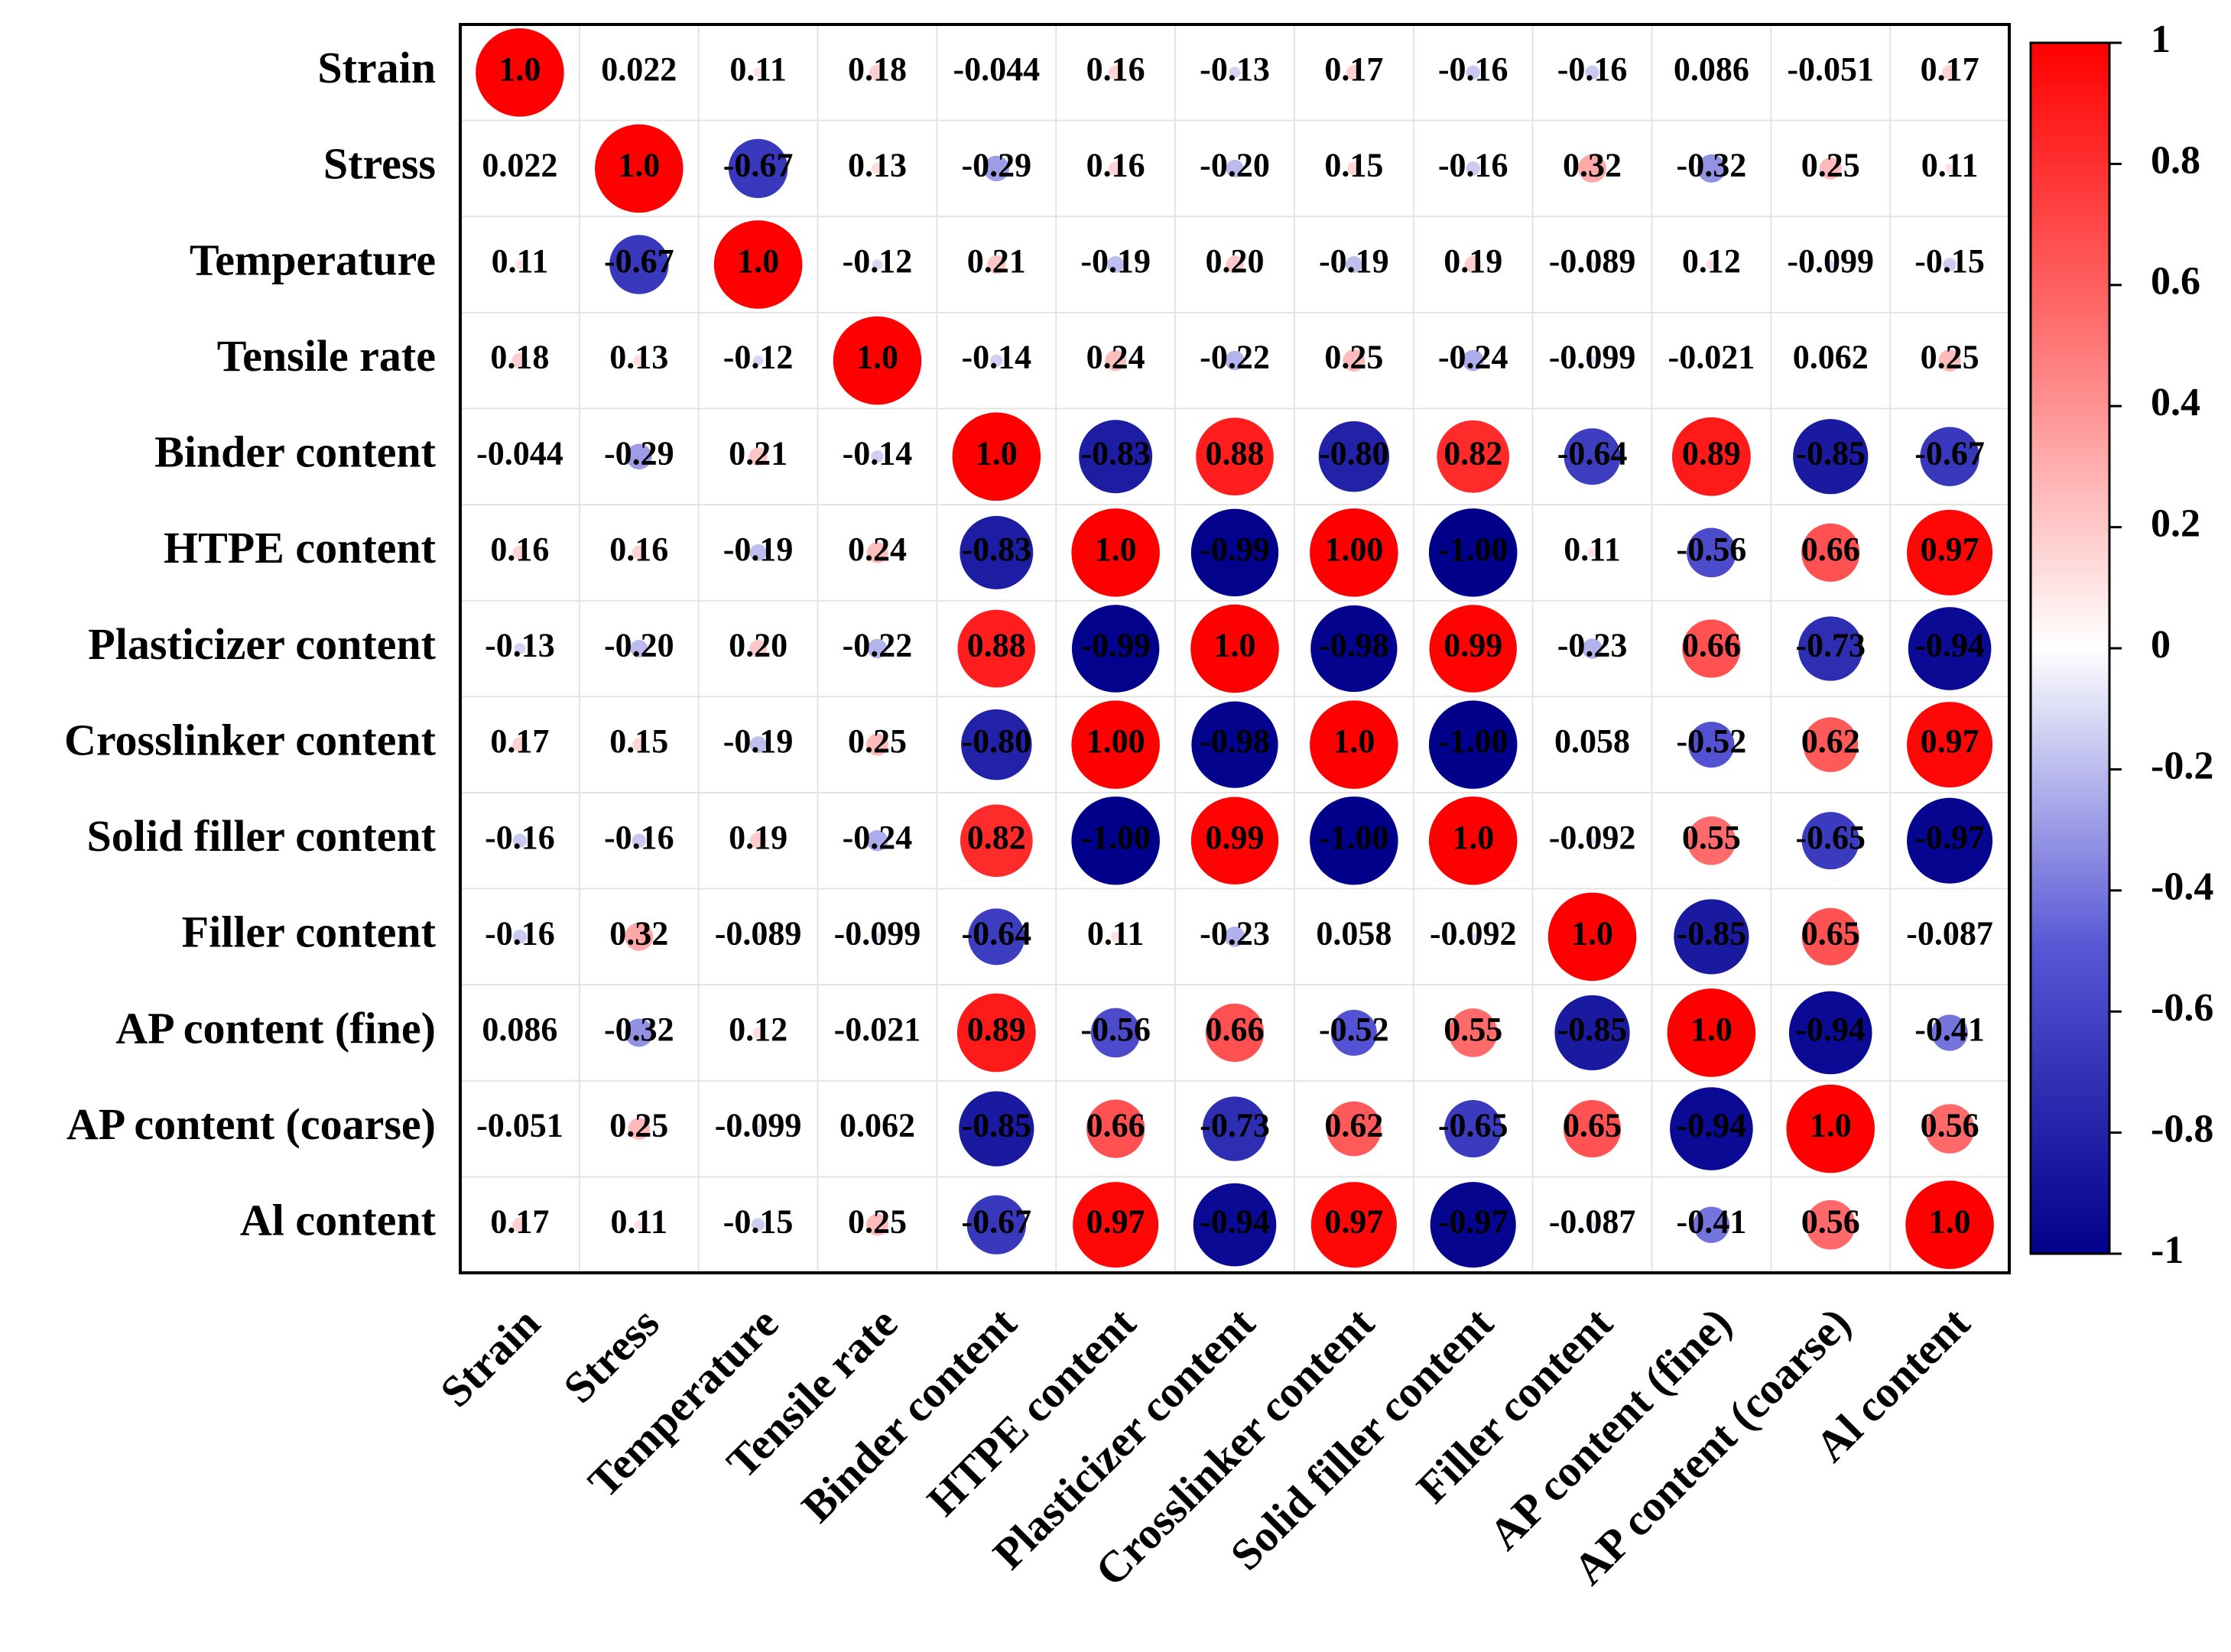  Describe the element at coordinates (638, 549) in the screenshot. I see `value-label: 0.16` at that location.